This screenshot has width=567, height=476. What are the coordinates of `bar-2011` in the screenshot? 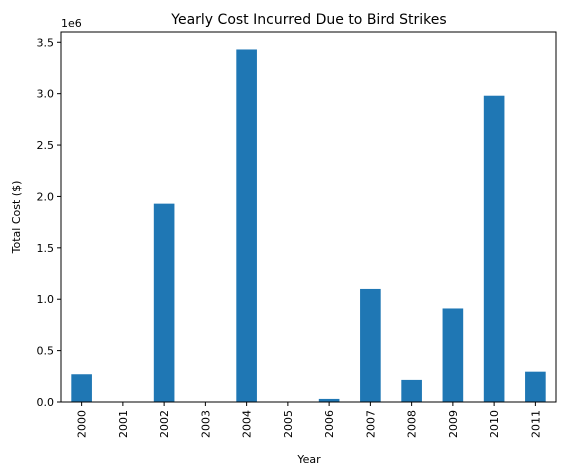 It's located at (535, 386).